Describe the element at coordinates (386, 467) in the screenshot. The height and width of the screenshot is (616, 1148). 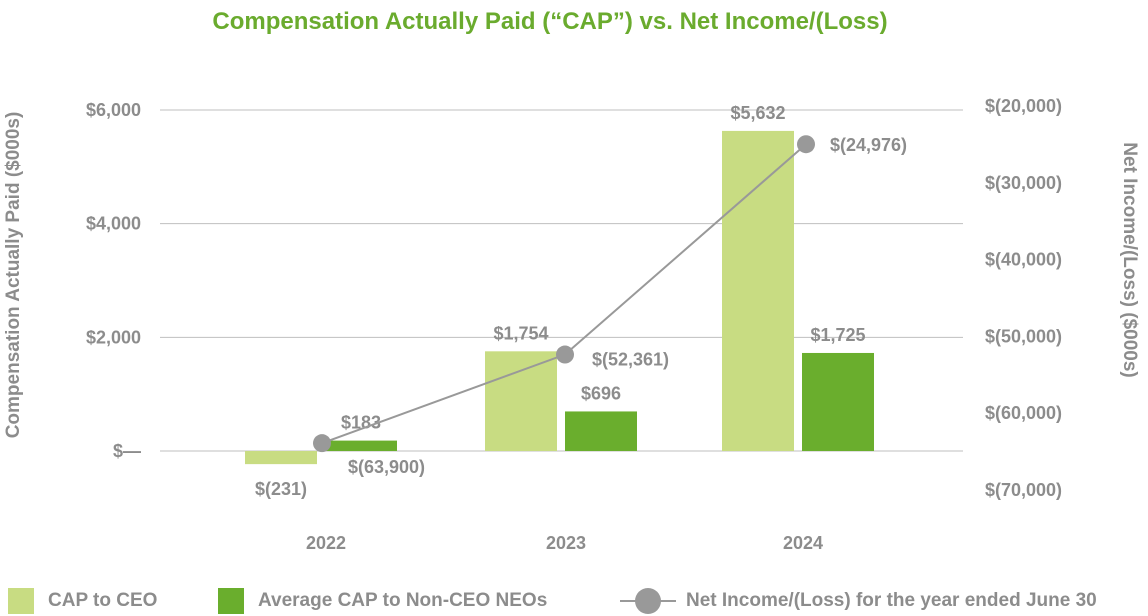
I see `net-income-label: $(63,900)` at that location.